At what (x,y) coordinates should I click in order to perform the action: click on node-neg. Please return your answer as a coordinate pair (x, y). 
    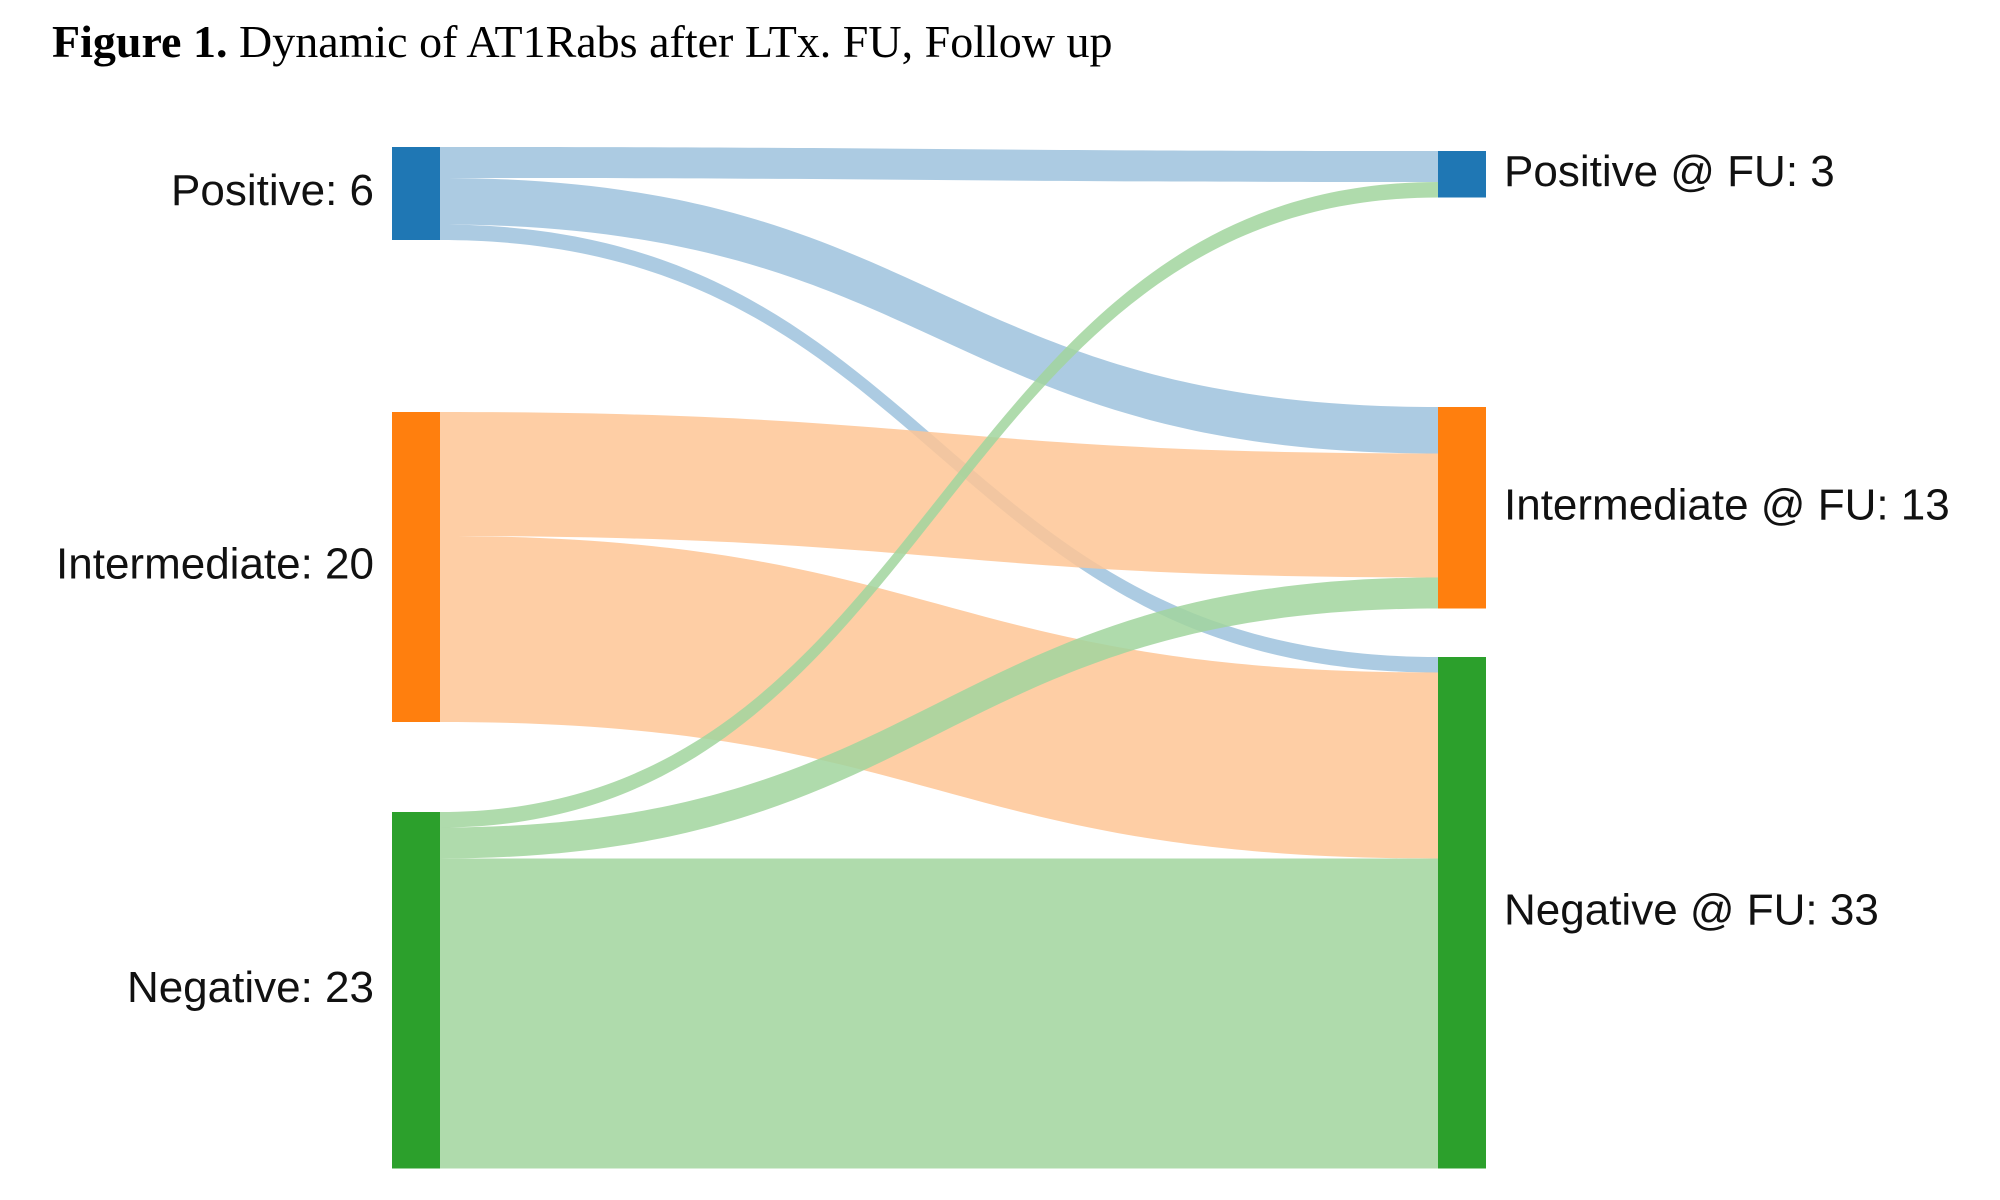
    Looking at the image, I should click on (416, 990).